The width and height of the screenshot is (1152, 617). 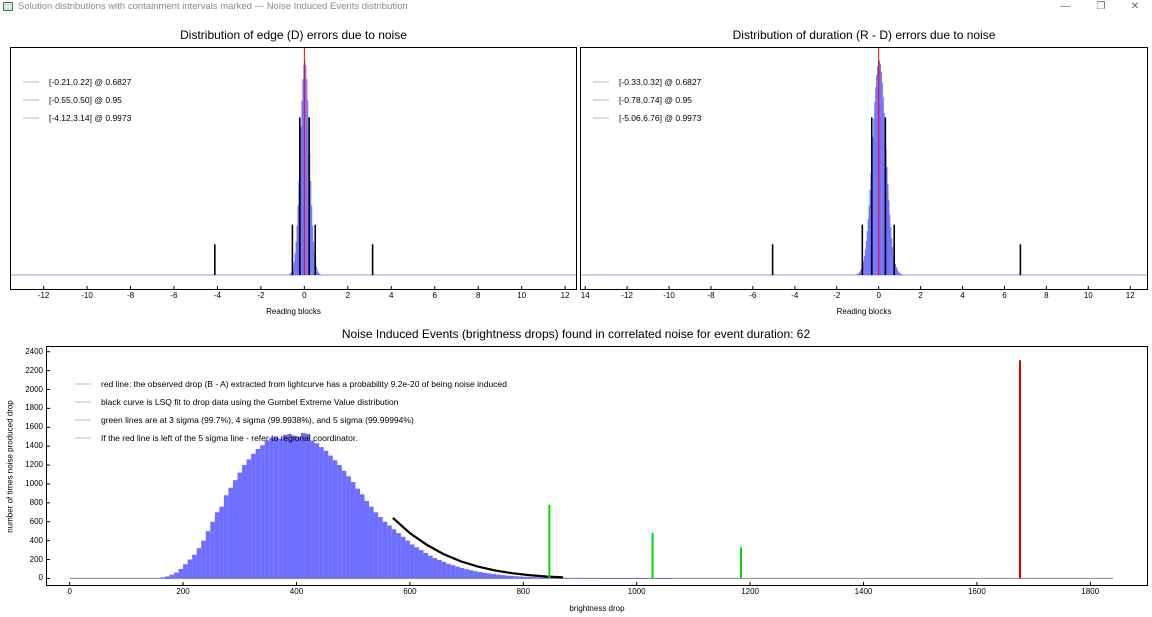 I want to click on y-tick-label: 2200, so click(x=34, y=370).